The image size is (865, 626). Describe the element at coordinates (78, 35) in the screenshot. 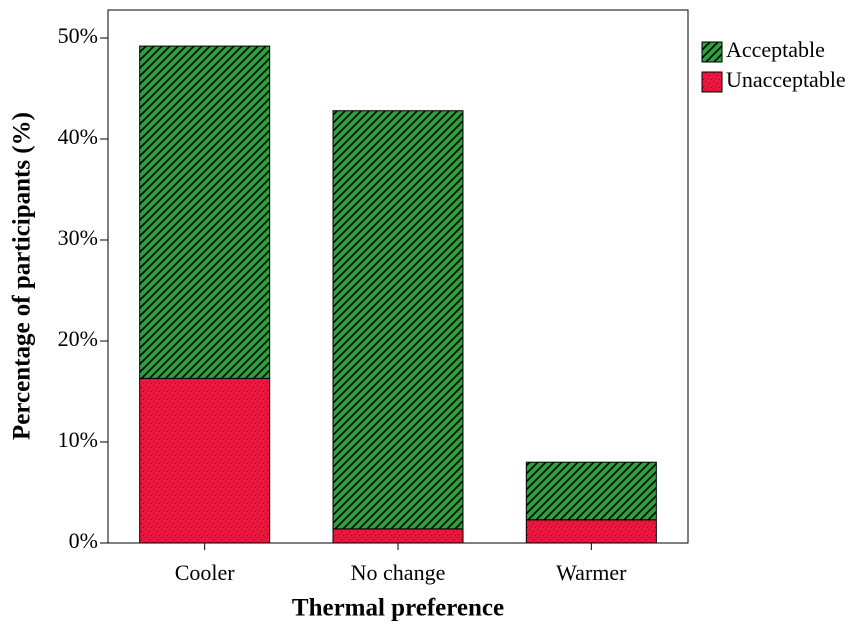

I see `y-tick-label: 50%` at that location.